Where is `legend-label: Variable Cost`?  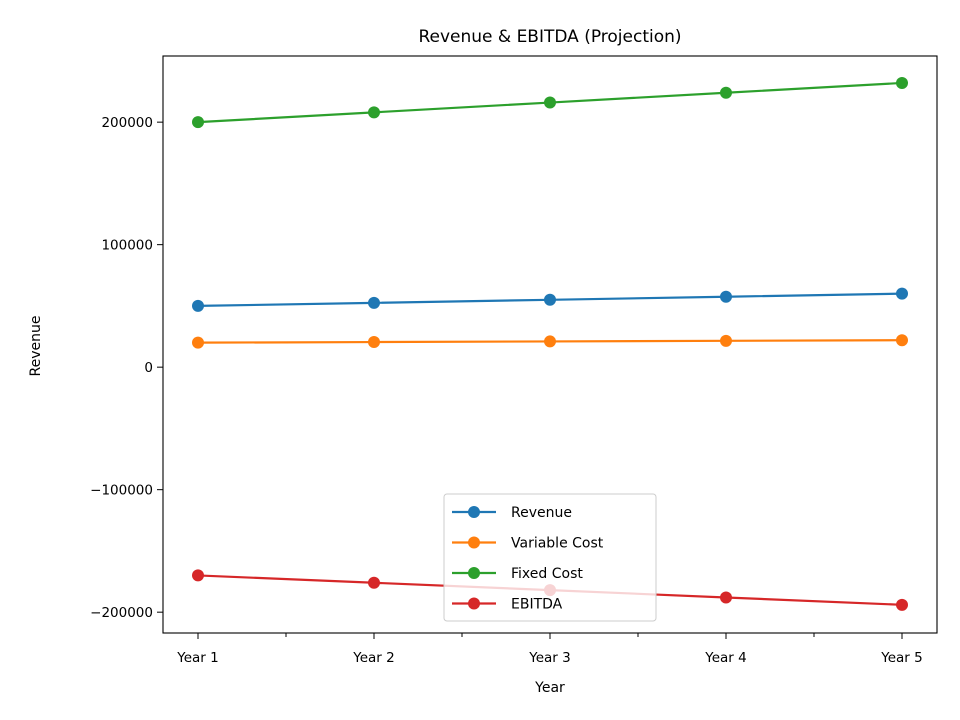
legend-label: Variable Cost is located at coordinates (557, 544).